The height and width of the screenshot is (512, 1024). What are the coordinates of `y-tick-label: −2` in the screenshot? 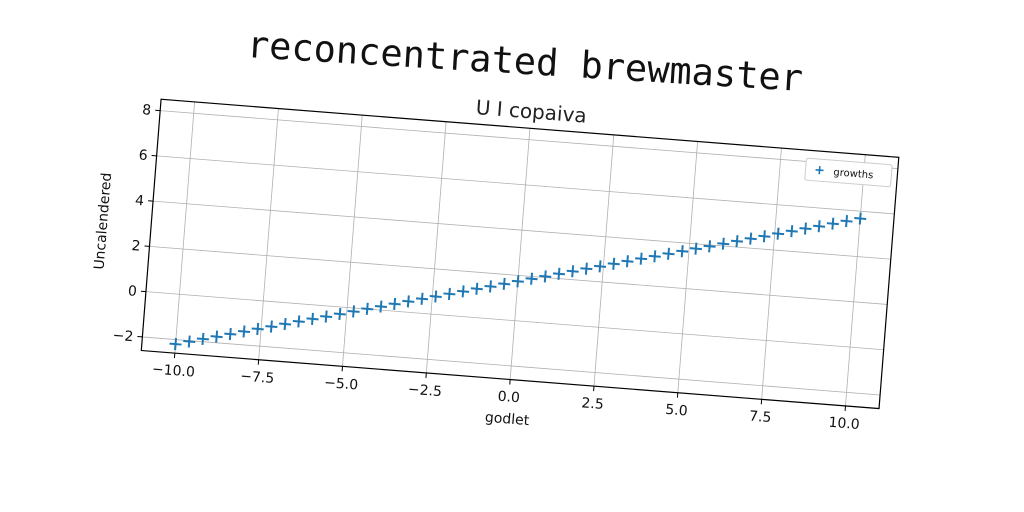 It's located at (123, 337).